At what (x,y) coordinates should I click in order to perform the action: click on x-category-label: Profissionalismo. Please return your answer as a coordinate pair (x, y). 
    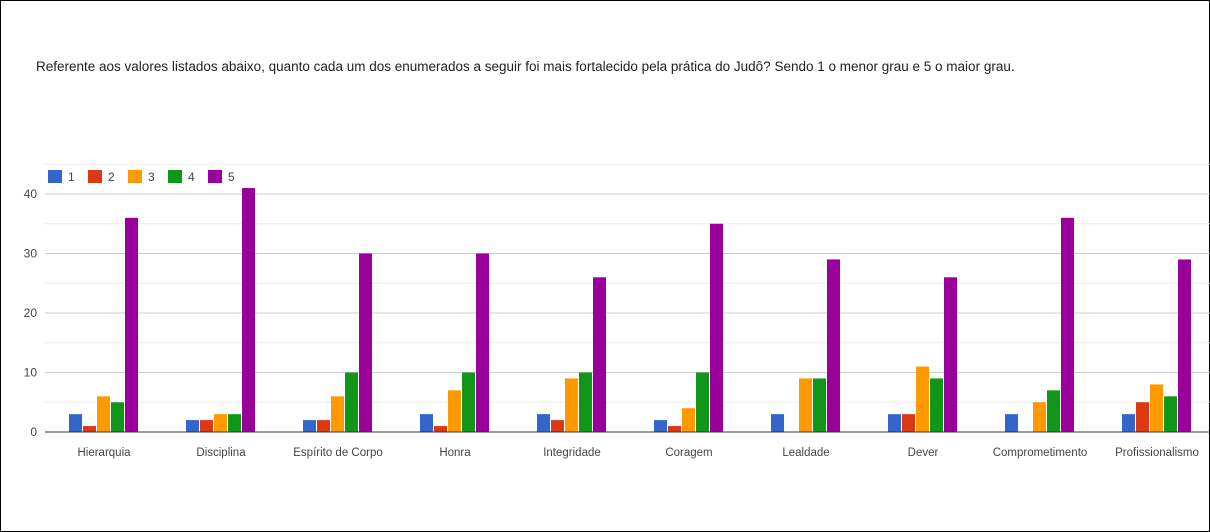
    Looking at the image, I should click on (1157, 453).